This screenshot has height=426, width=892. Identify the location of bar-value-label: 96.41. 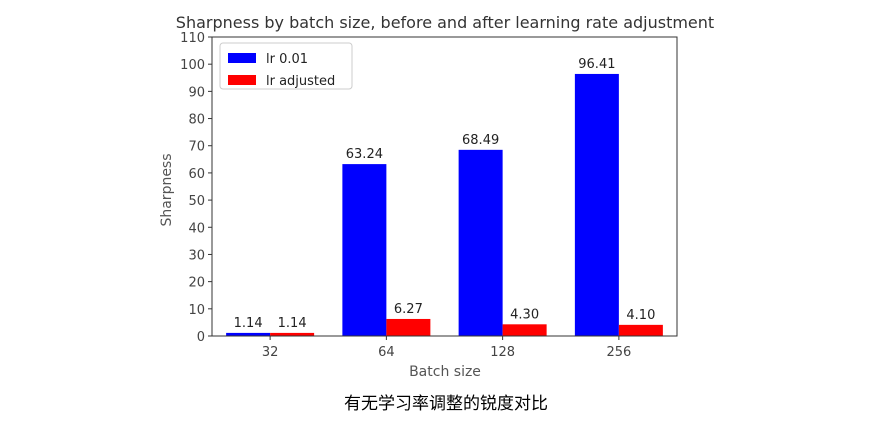
(596, 64).